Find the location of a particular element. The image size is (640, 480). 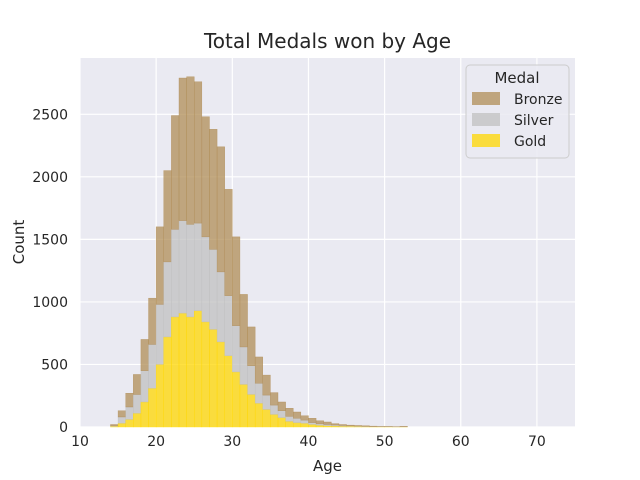

legend-label-bronze: Bronze is located at coordinates (538, 100).